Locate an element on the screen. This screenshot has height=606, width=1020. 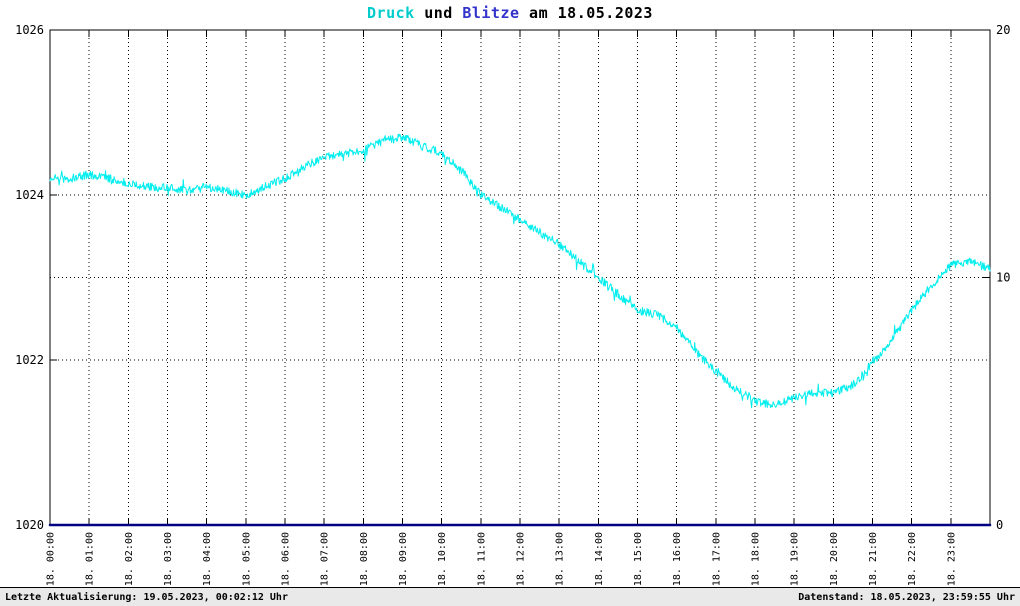
x-tick-label: 18. 09:00 is located at coordinates (403, 559).